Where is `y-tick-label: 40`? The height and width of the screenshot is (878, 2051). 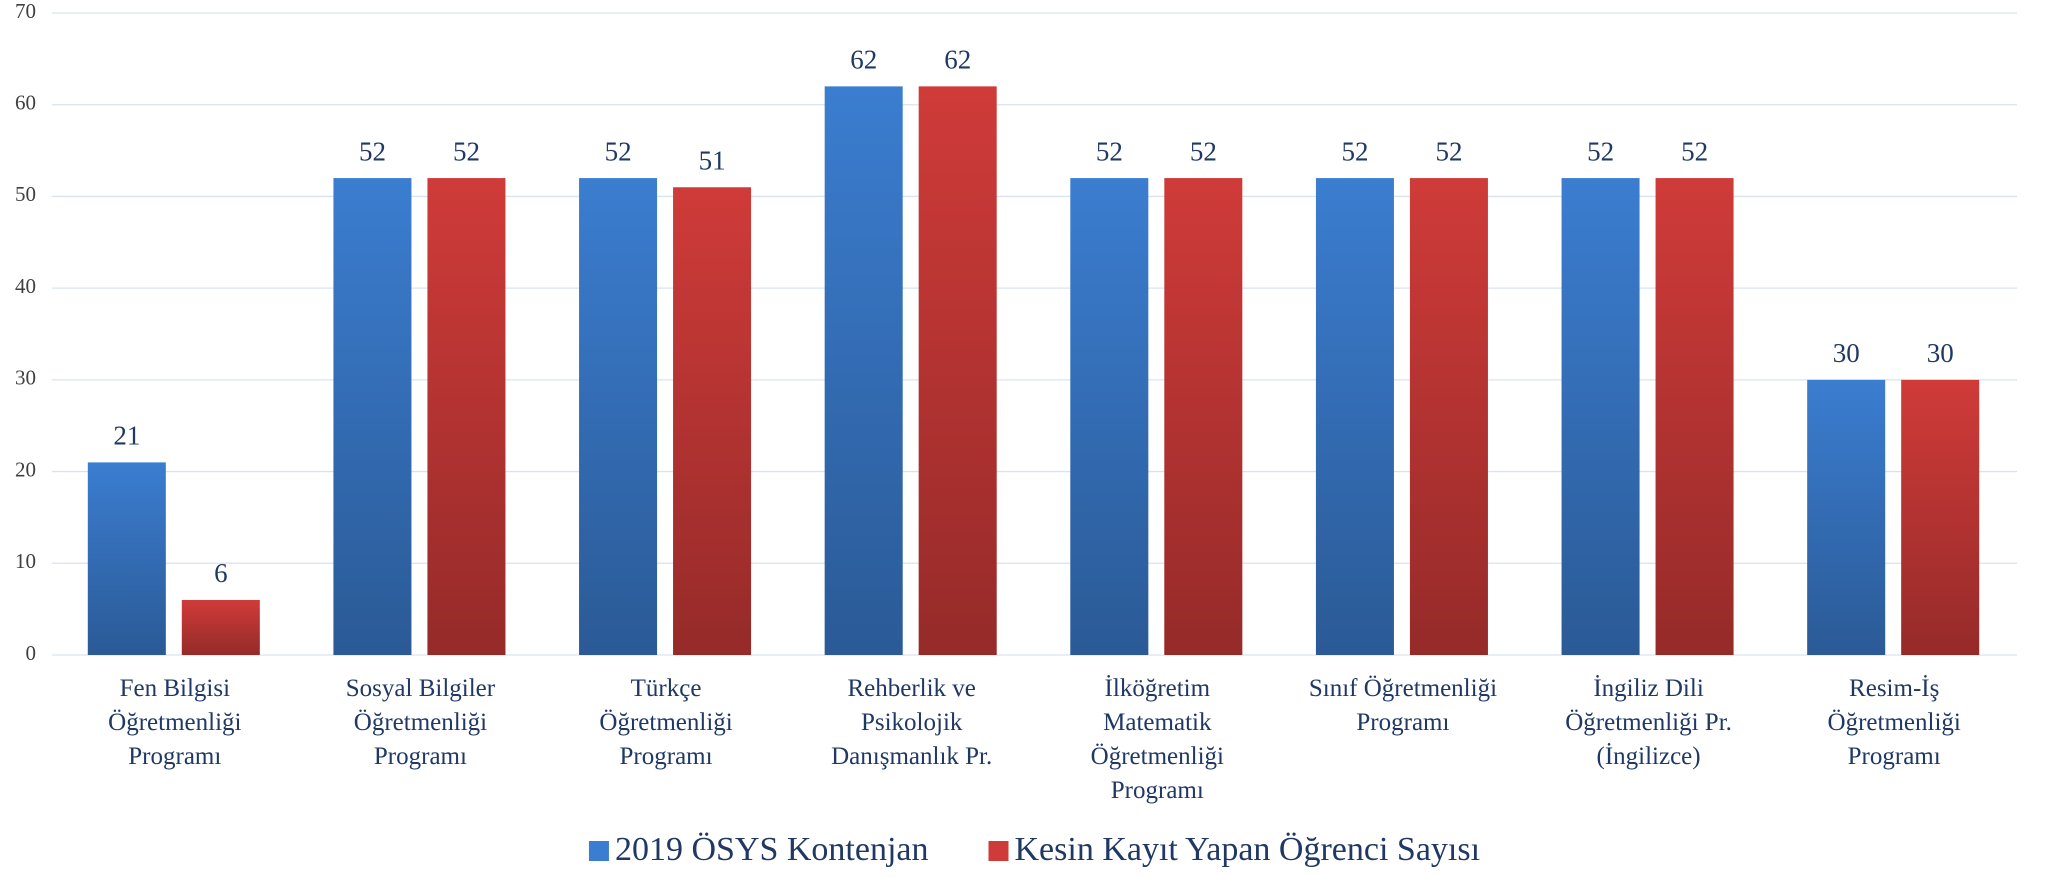
y-tick-label: 40 is located at coordinates (25, 286).